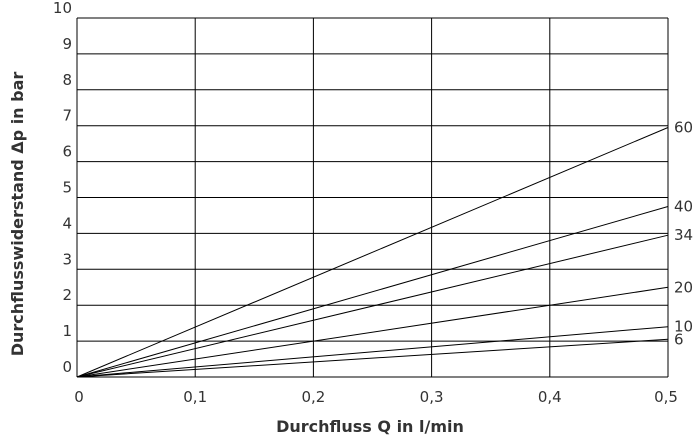 Image resolution: width=697 pixels, height=441 pixels. I want to click on y-tick-label: 4, so click(67, 223).